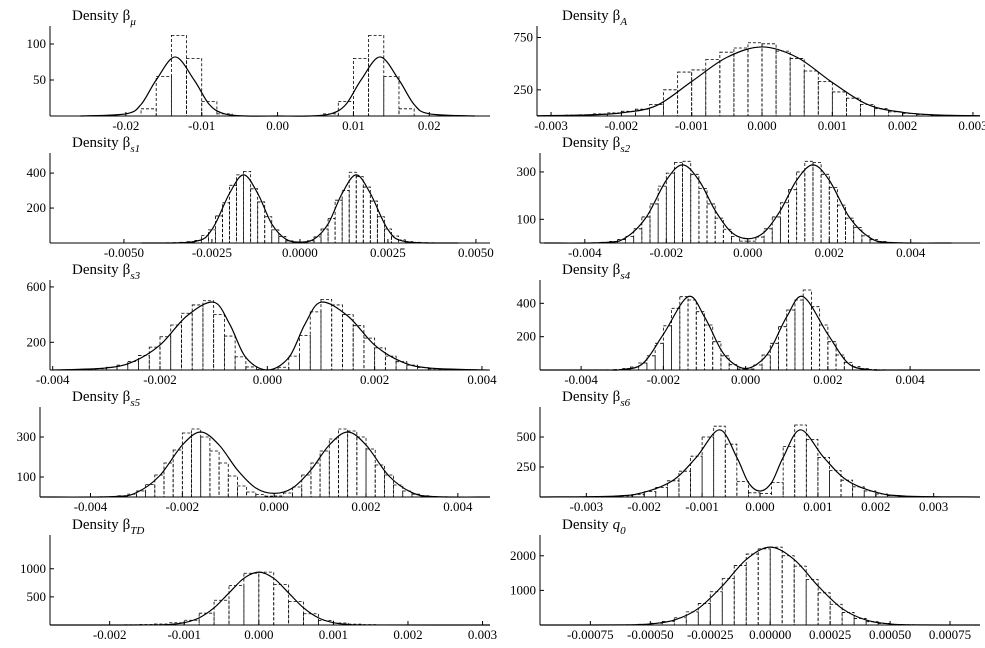  I want to click on x-tick-label: -0.001, so click(702, 506).